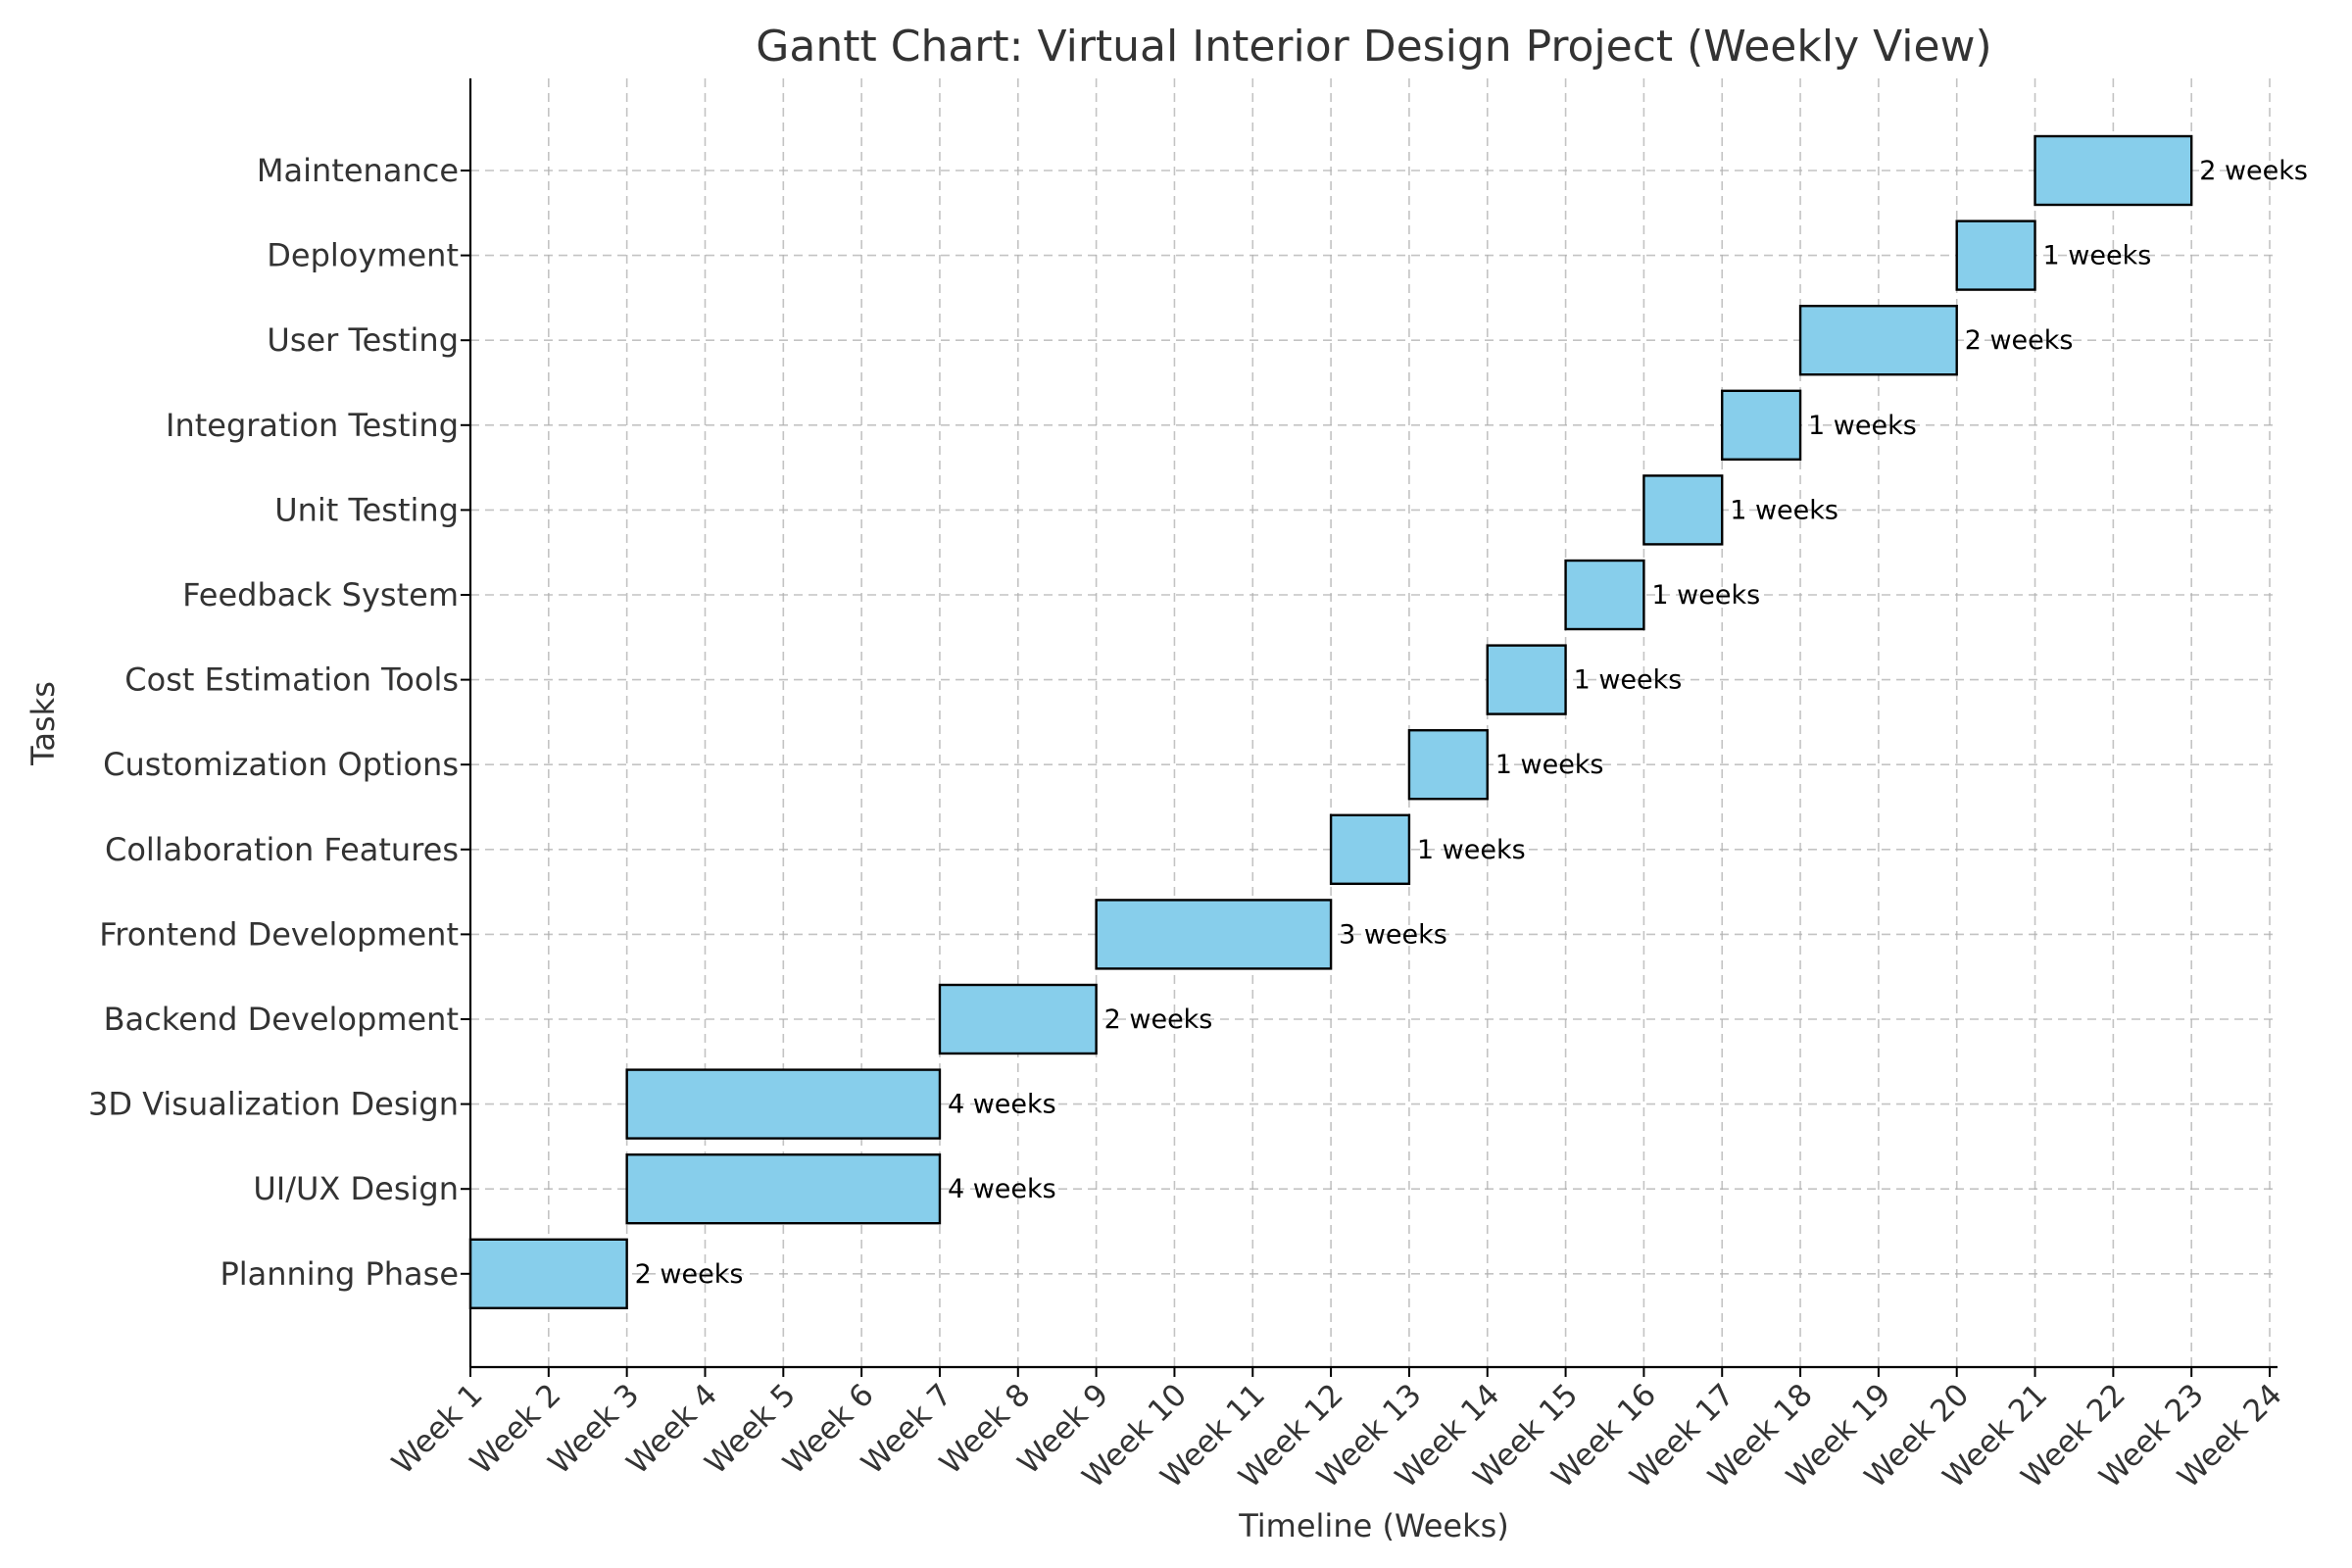 This screenshot has height=1568, width=2352. I want to click on y-tick-label: Feedback System, so click(320, 594).